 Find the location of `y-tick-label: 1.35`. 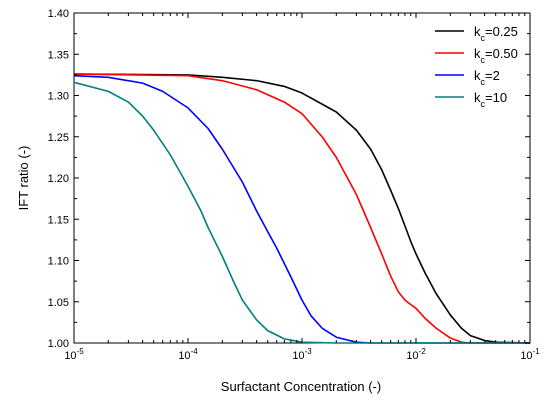

y-tick-label: 1.35 is located at coordinates (58, 55).